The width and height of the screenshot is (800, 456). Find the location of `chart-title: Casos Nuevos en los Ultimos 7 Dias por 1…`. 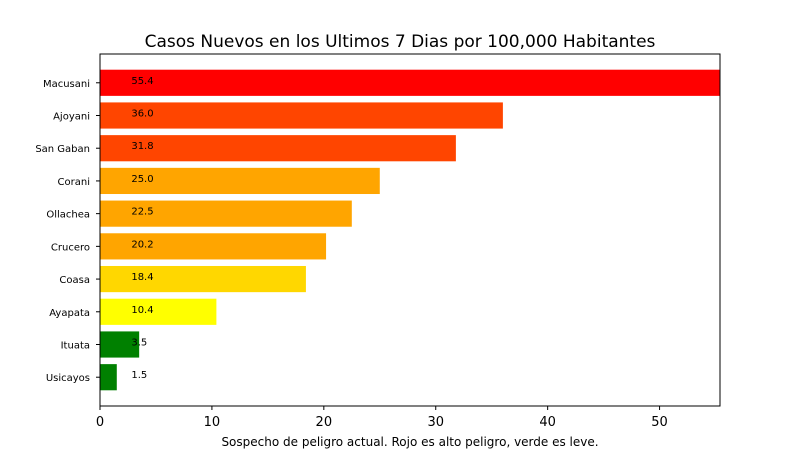

chart-title: Casos Nuevos en los Ultimos 7 Dias por 1… is located at coordinates (400, 42).